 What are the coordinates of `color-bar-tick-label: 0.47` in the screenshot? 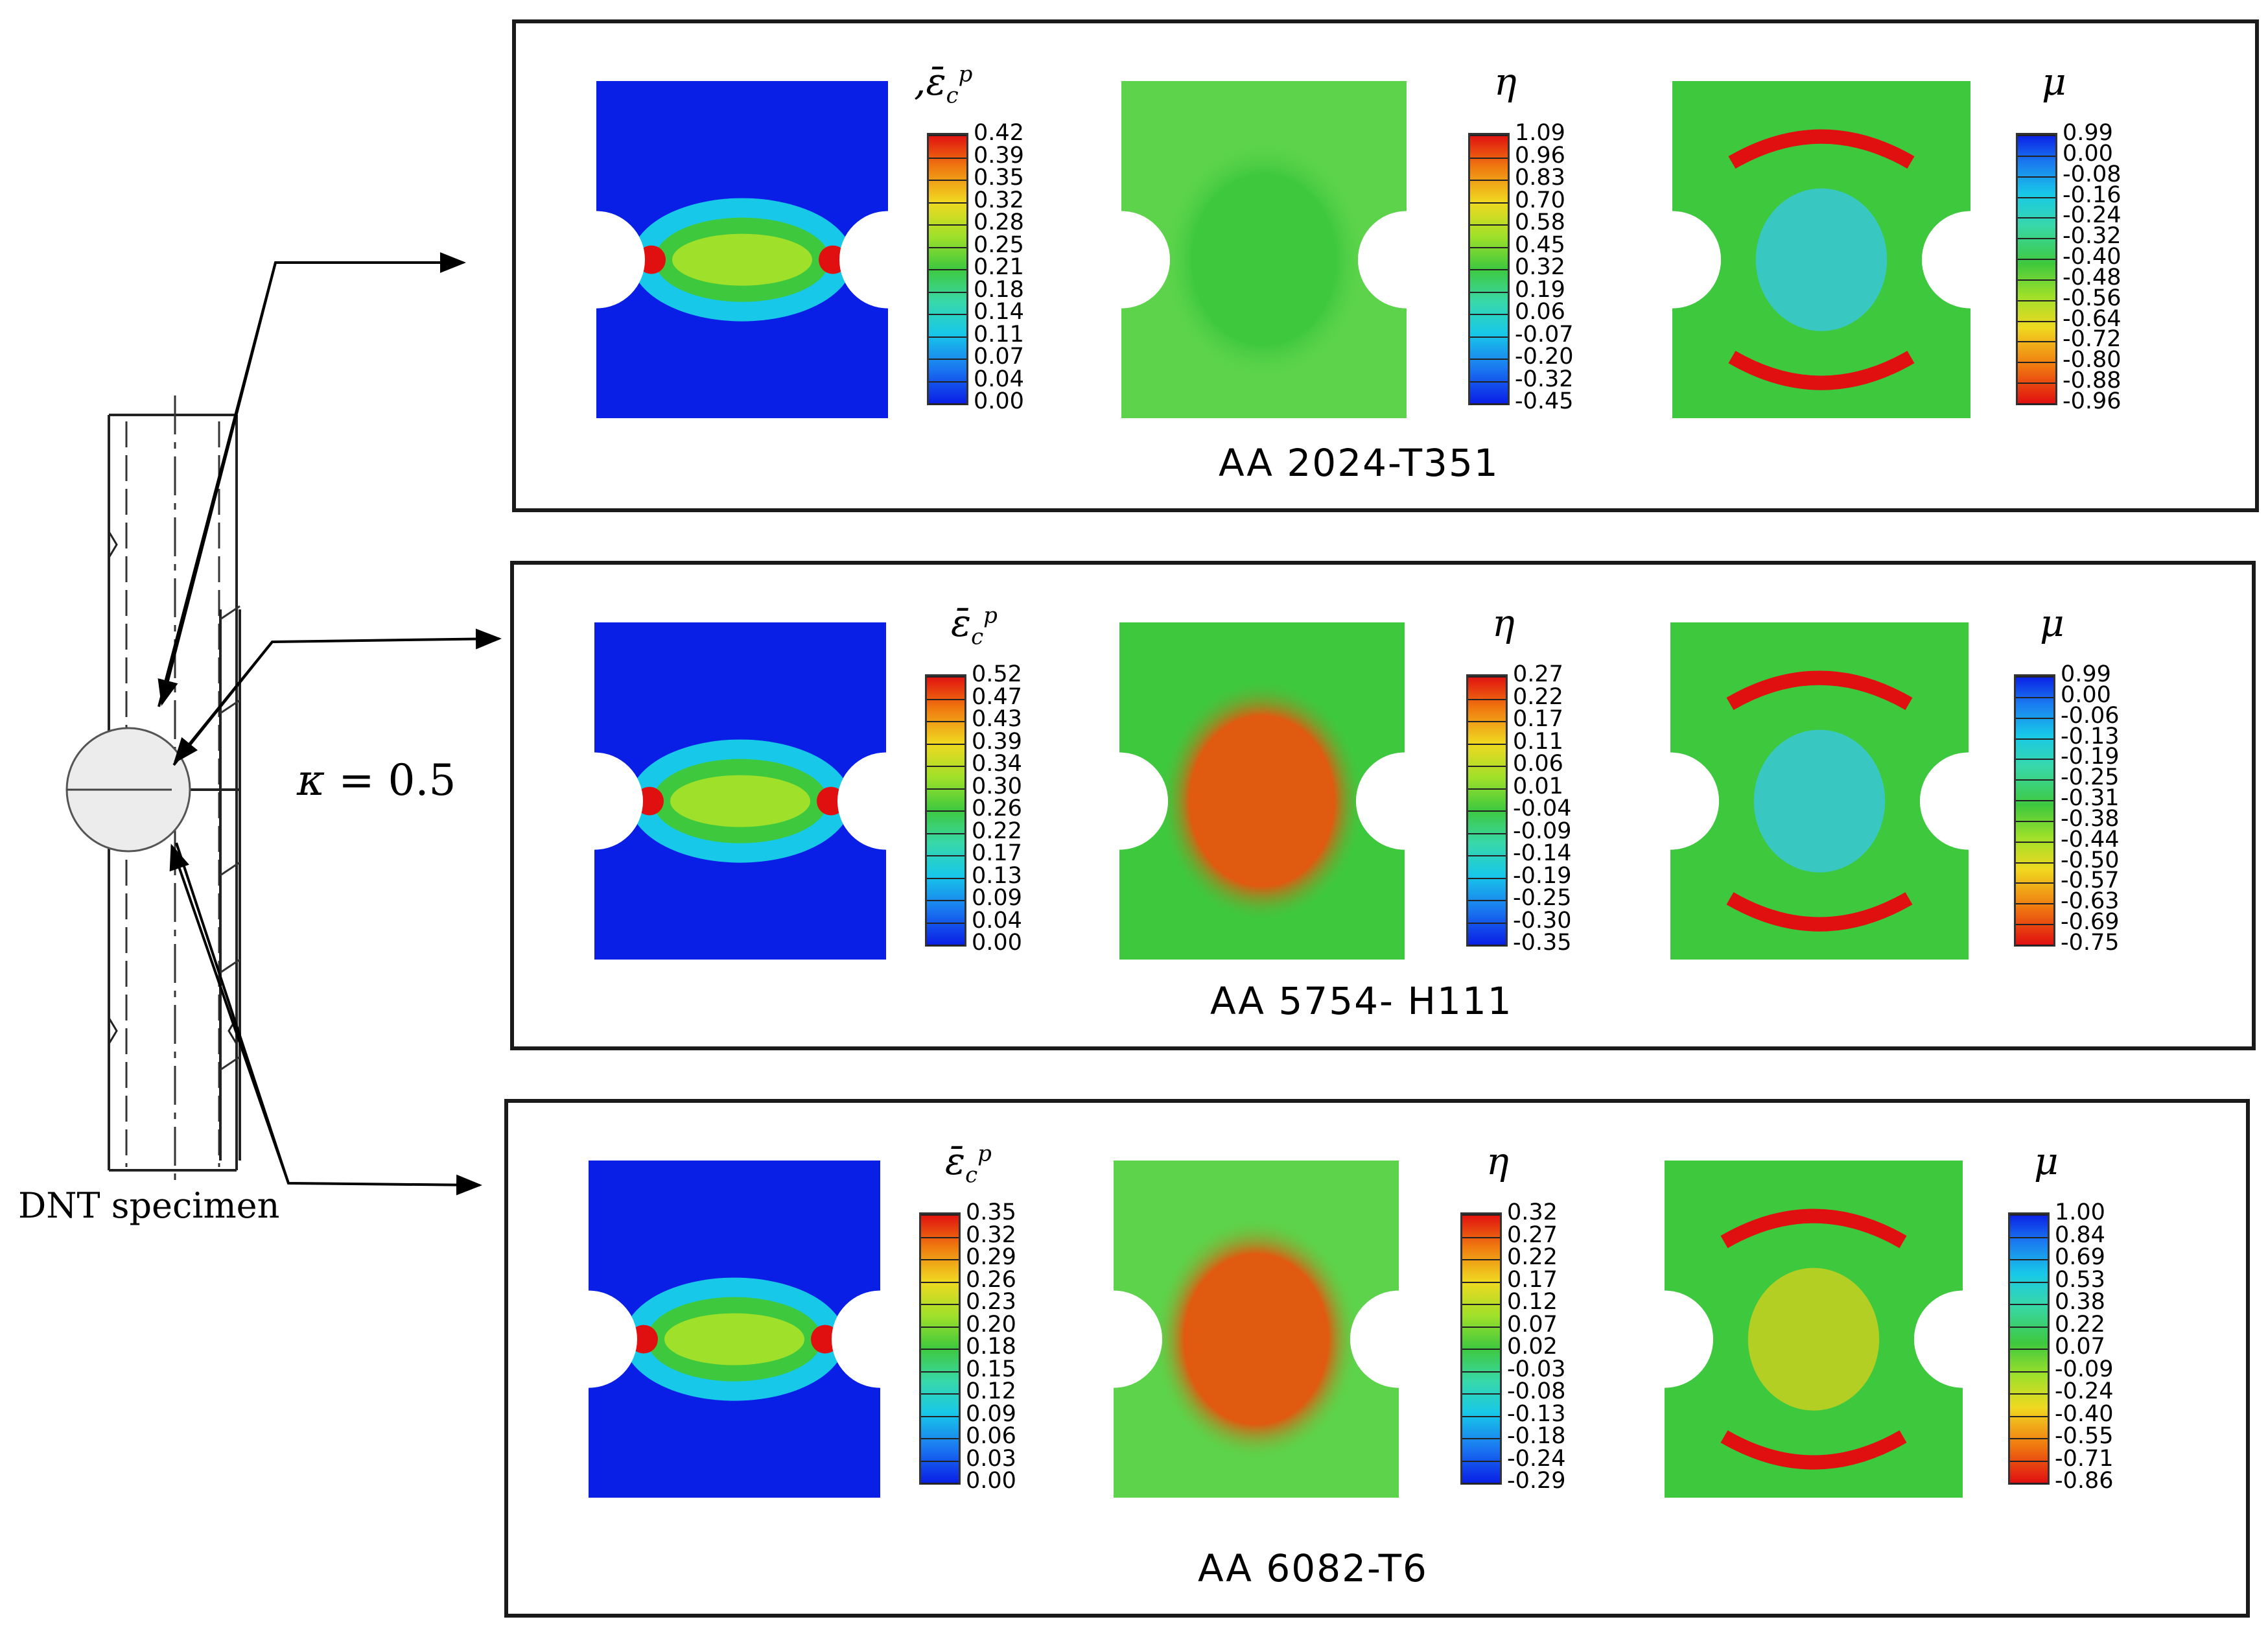 It's located at (997, 697).